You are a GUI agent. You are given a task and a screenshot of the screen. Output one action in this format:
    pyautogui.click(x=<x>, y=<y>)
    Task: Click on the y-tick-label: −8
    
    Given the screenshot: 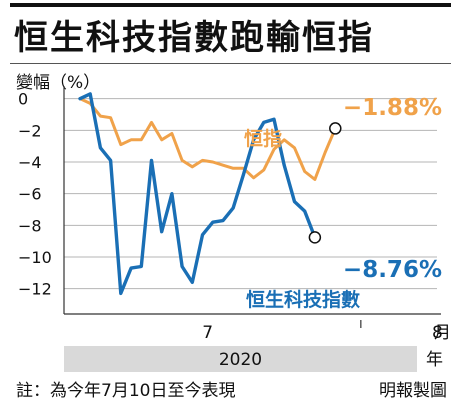 What is the action you would take?
    pyautogui.click(x=30, y=225)
    